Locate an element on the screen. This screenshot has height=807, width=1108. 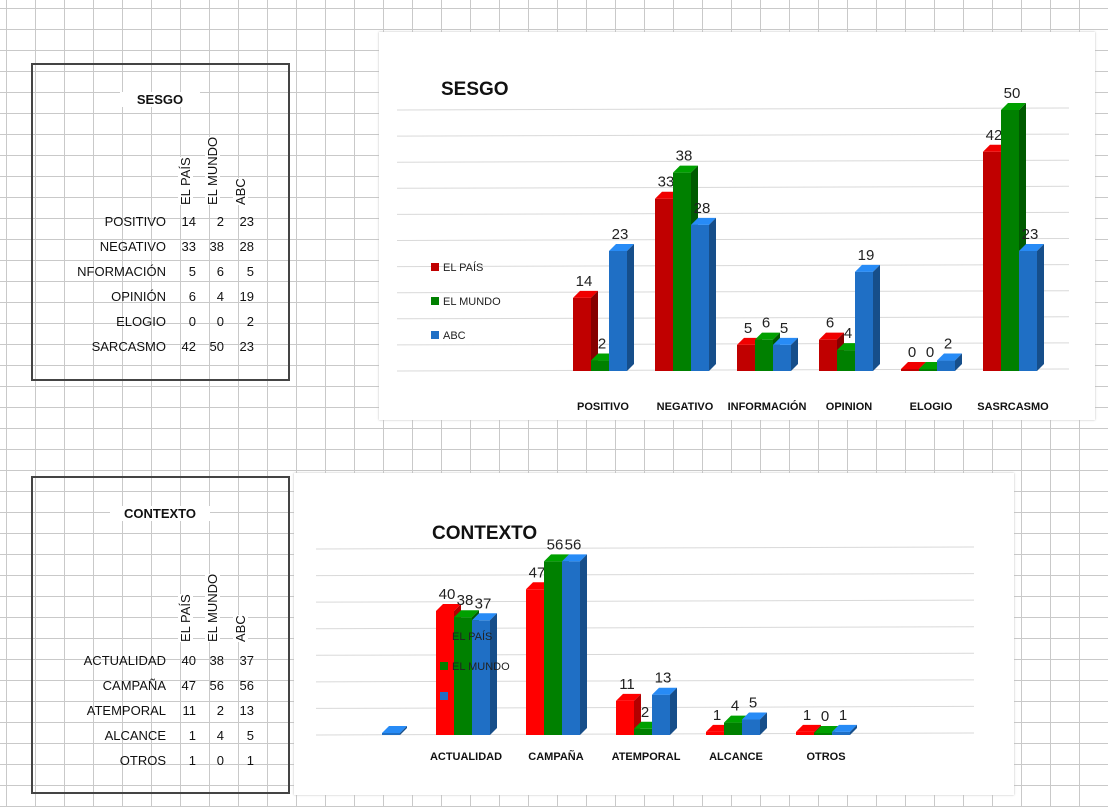
category-tick-label: ACTUALIDAD is located at coordinates (466, 757).